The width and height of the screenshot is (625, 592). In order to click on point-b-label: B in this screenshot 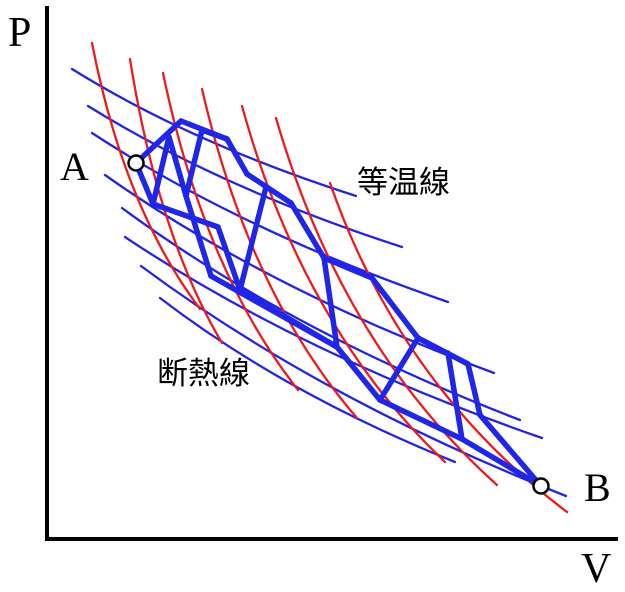, I will do `click(597, 487)`.